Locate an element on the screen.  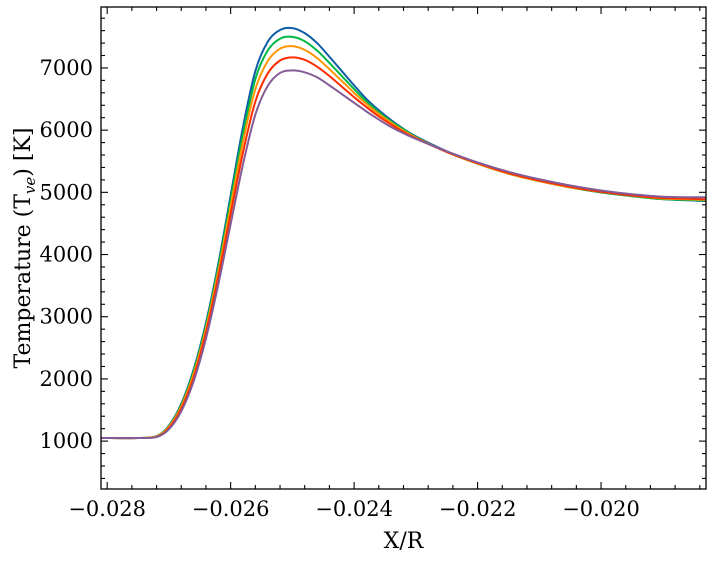
y-axis-label-main: Temperature (T is located at coordinates (23, 281).